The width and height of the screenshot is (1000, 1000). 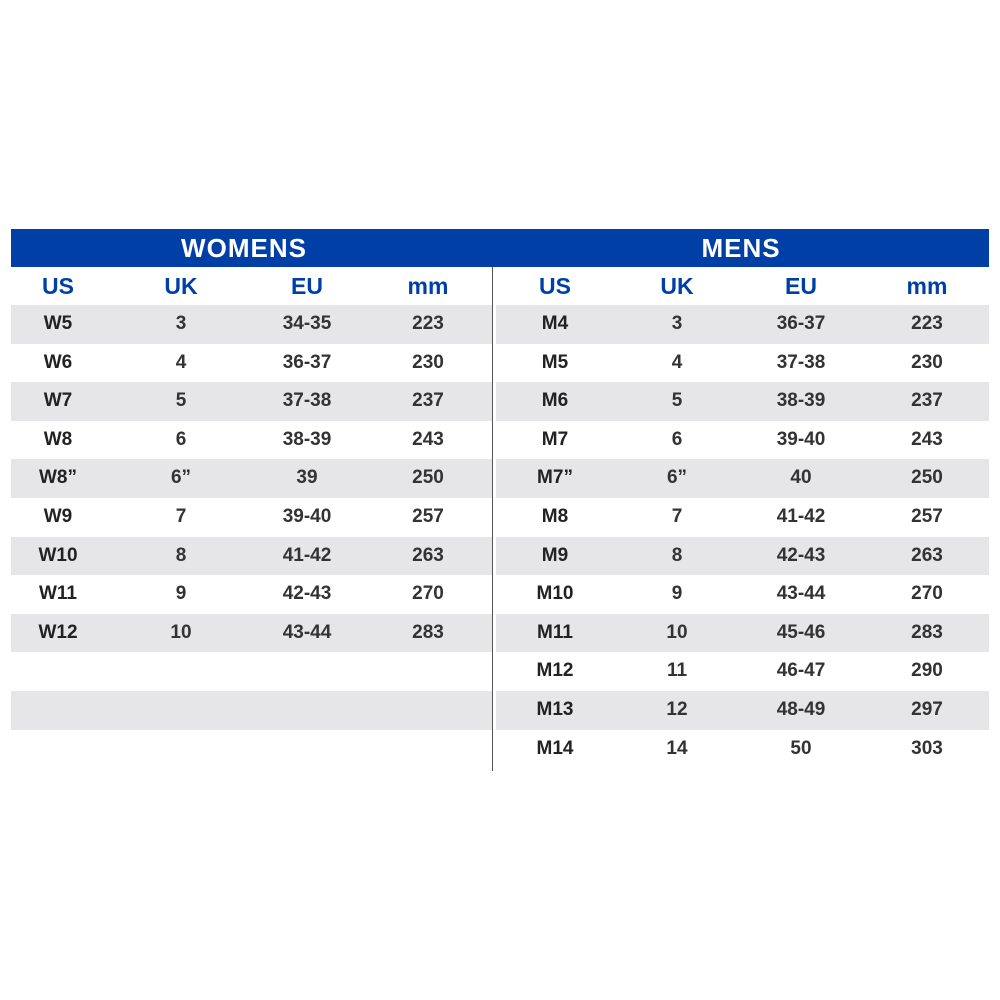 What do you see at coordinates (741, 248) in the screenshot?
I see `mens-title: MENS` at bounding box center [741, 248].